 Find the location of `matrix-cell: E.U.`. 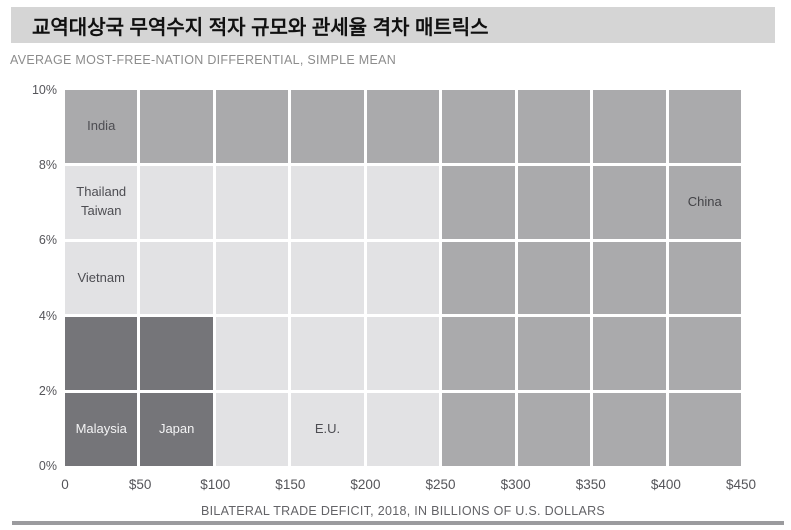

matrix-cell: E.U. is located at coordinates (327, 429).